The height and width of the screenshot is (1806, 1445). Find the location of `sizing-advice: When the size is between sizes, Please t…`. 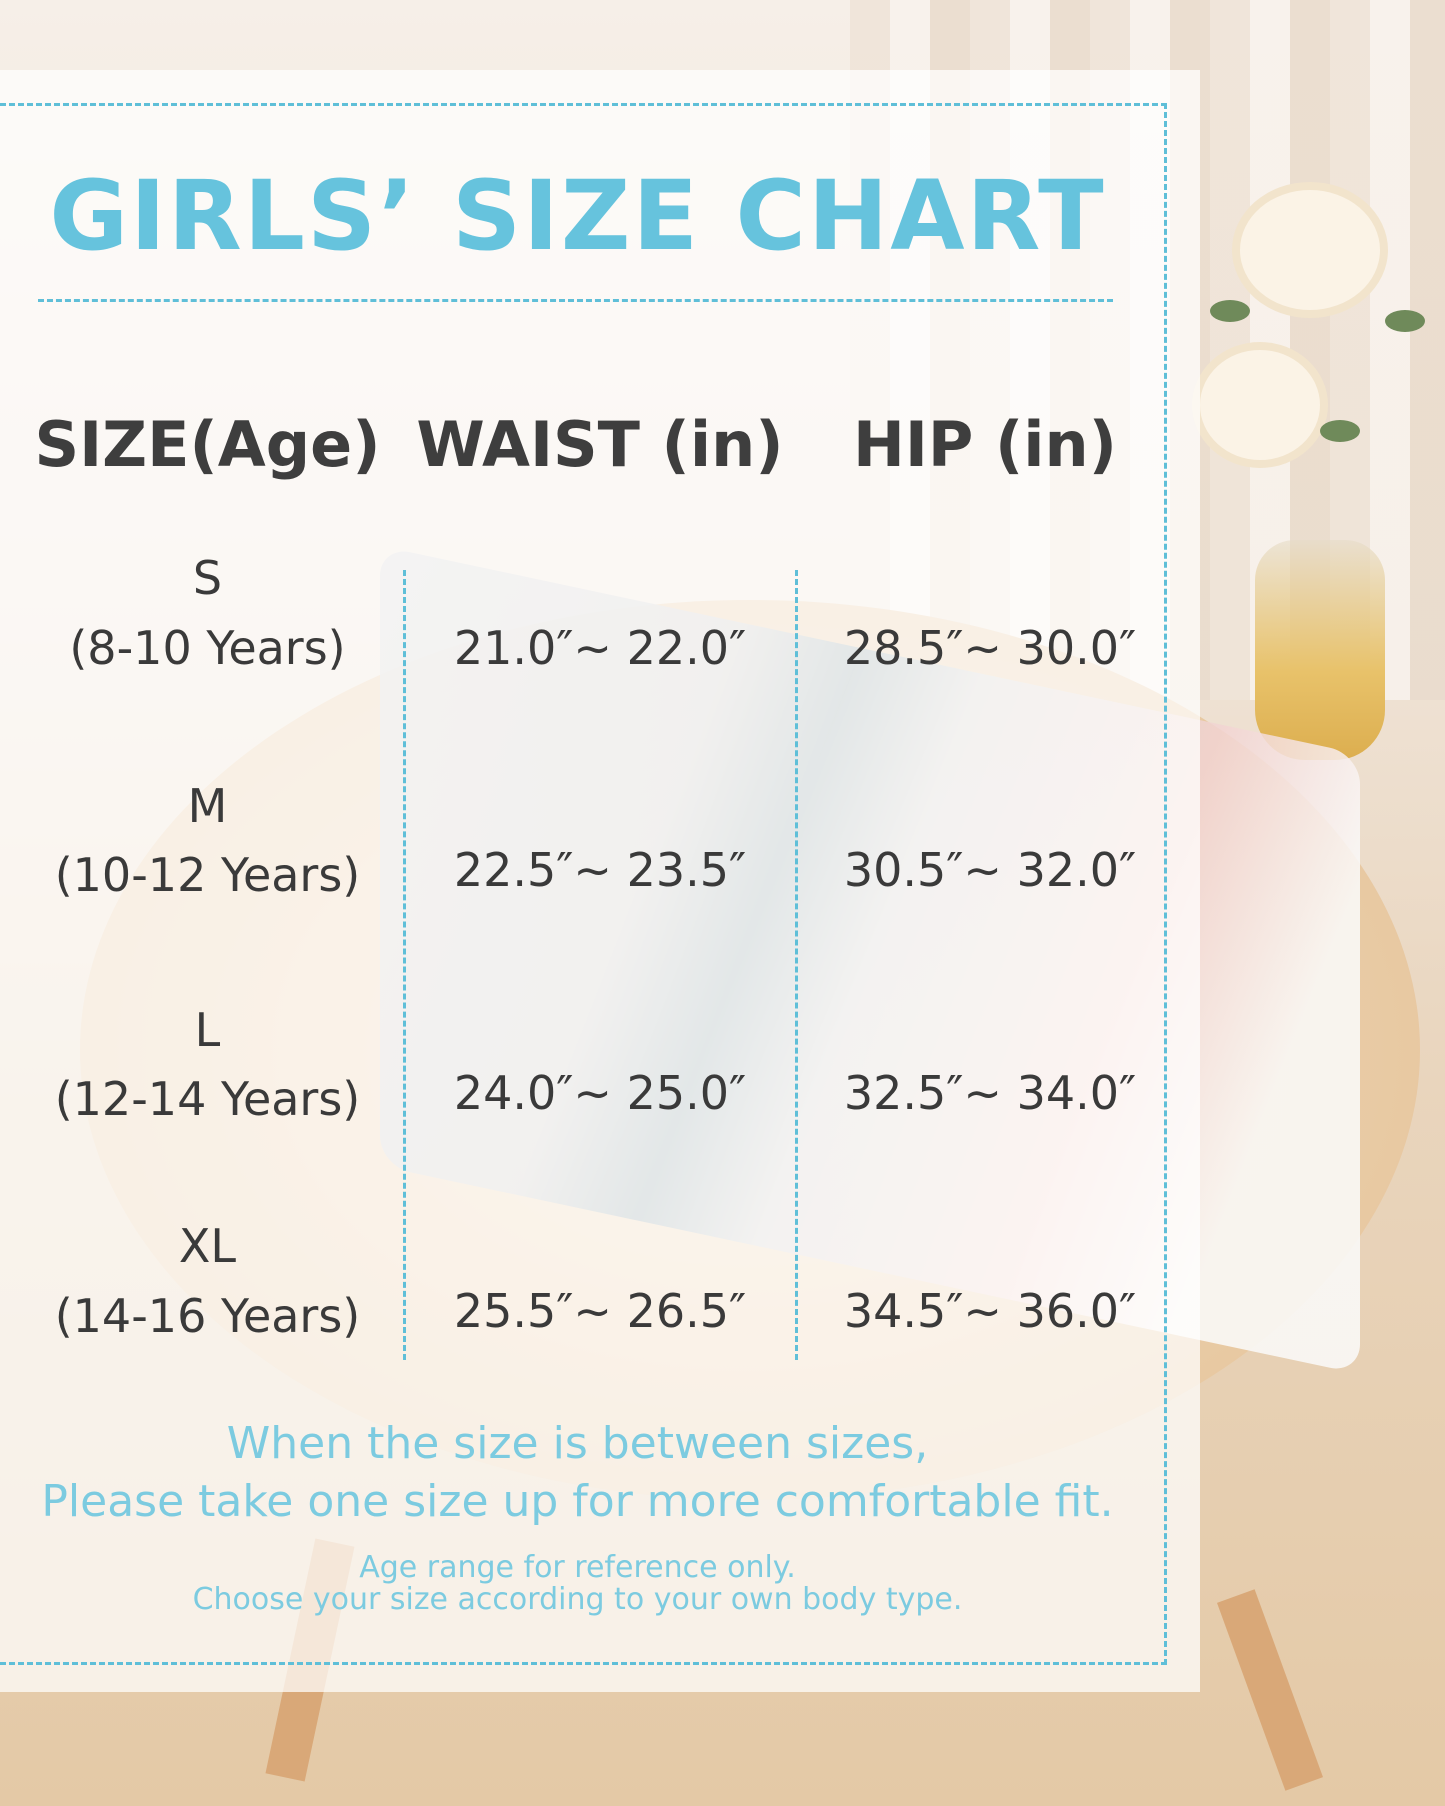

sizing-advice: When the size is between sizes, Please t… is located at coordinates (577, 1473).